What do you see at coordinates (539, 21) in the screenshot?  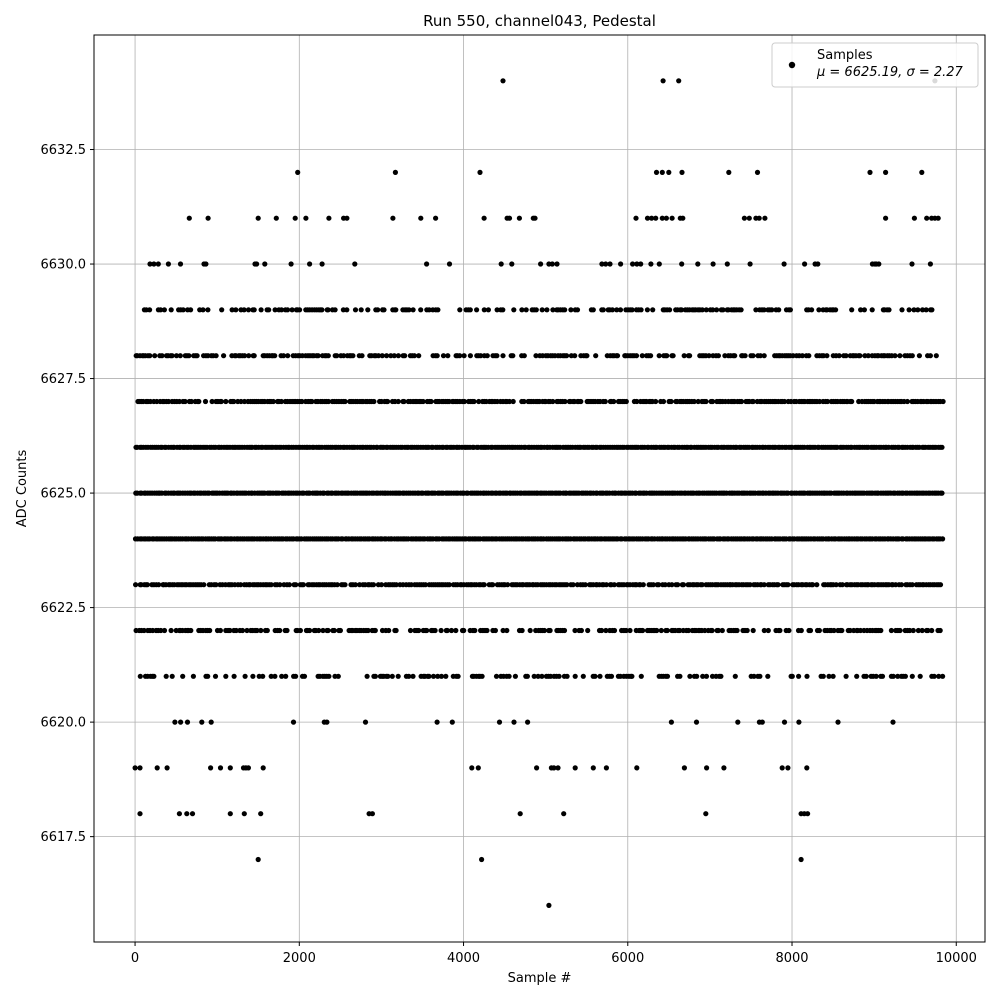 I see `chart-title: Run 550, channel043, Pedestal` at bounding box center [539, 21].